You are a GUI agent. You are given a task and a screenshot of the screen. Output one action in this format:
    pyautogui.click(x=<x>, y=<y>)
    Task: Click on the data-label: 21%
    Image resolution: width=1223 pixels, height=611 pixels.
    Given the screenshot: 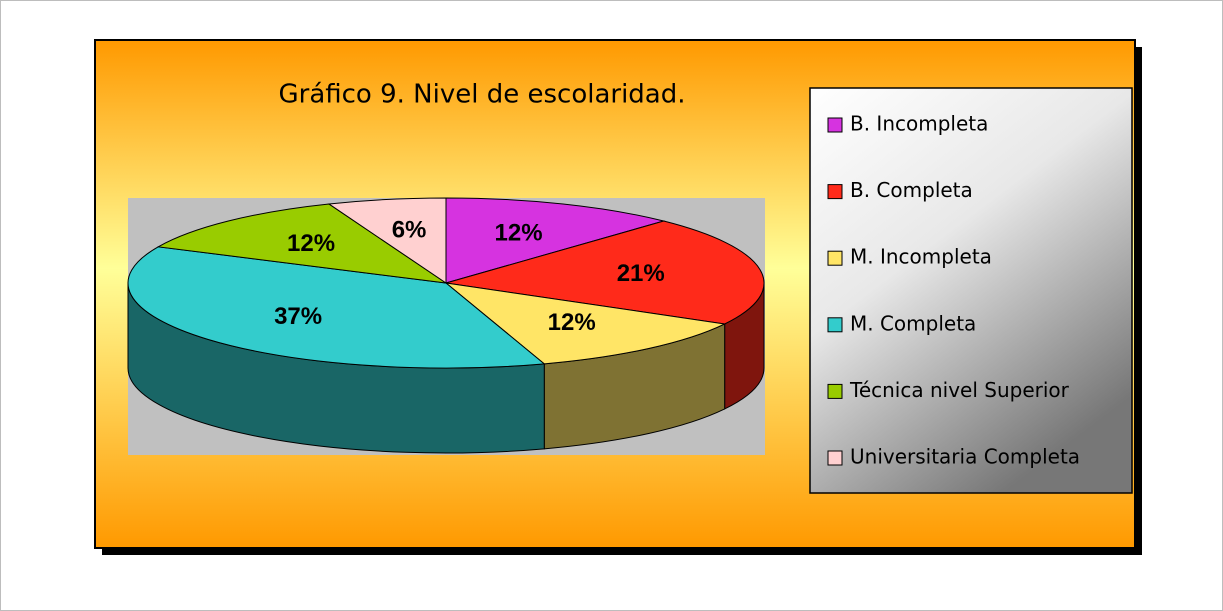 What is the action you would take?
    pyautogui.click(x=641, y=273)
    